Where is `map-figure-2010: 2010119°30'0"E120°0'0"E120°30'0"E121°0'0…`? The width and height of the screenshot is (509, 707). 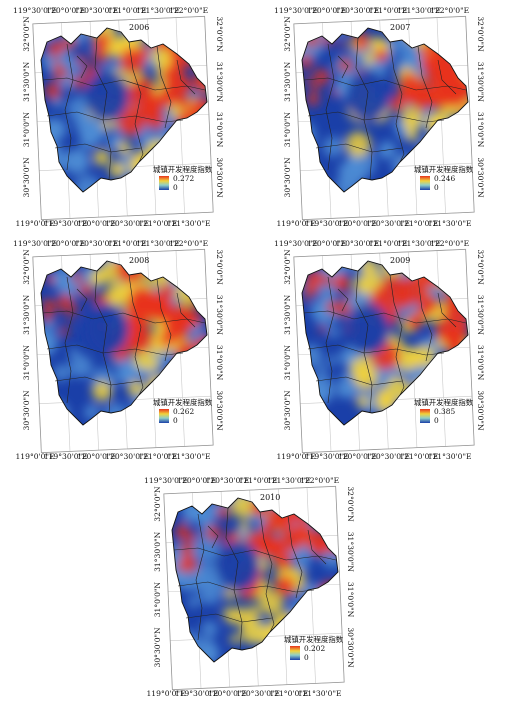 map-figure-2010: 2010119°30'0"E120°0'0"E120°30'0"E121°0'0… is located at coordinates (249, 587).